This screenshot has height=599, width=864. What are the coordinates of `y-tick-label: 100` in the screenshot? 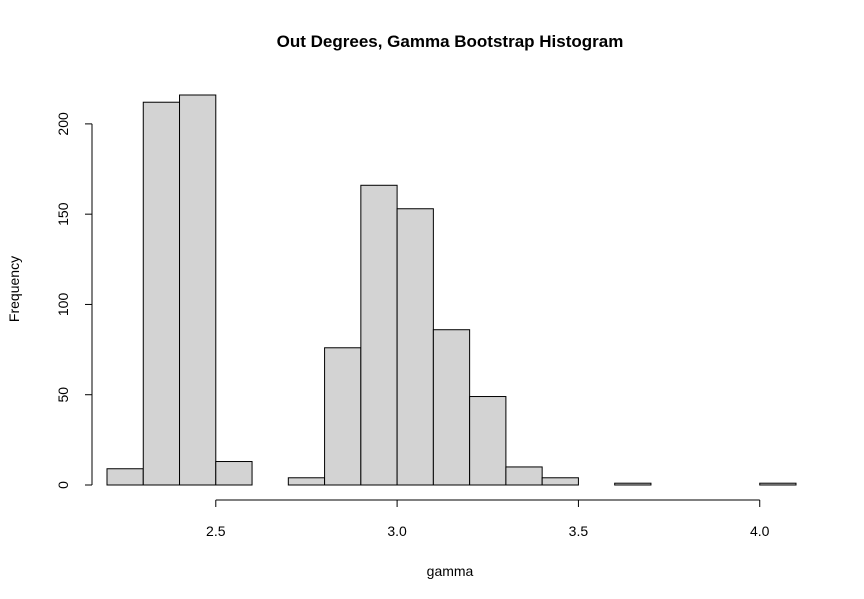 It's located at (63, 305).